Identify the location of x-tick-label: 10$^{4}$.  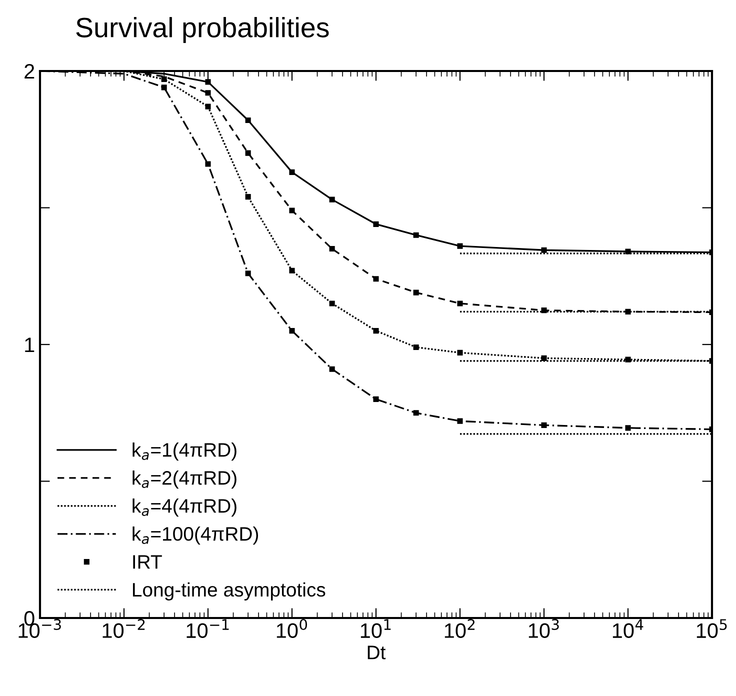
(628, 628).